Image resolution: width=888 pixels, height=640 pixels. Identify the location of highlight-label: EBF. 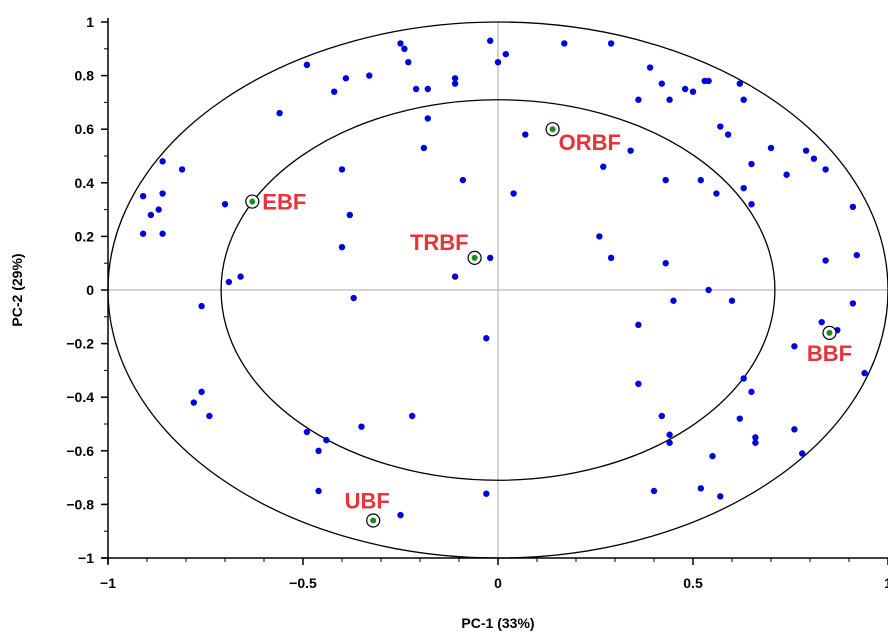
(284, 202).